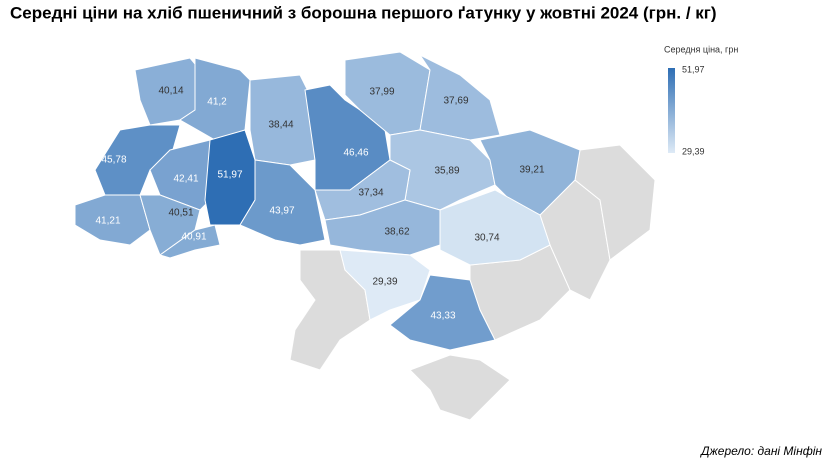  I want to click on region-label: 42,41, so click(185, 179).